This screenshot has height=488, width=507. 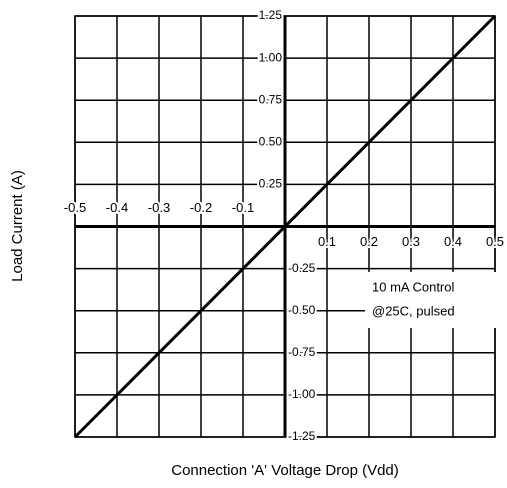 I want to click on x-tick-label: 0.1, so click(x=327, y=241).